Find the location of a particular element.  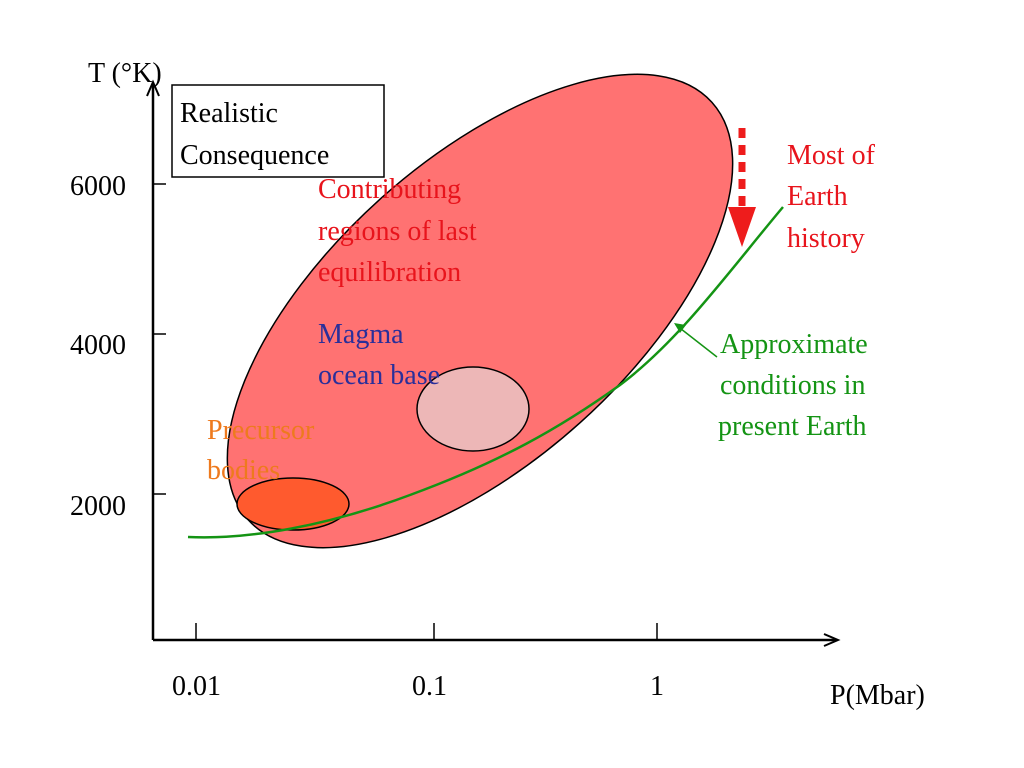

box-label-line2: Consequence is located at coordinates (254, 155).